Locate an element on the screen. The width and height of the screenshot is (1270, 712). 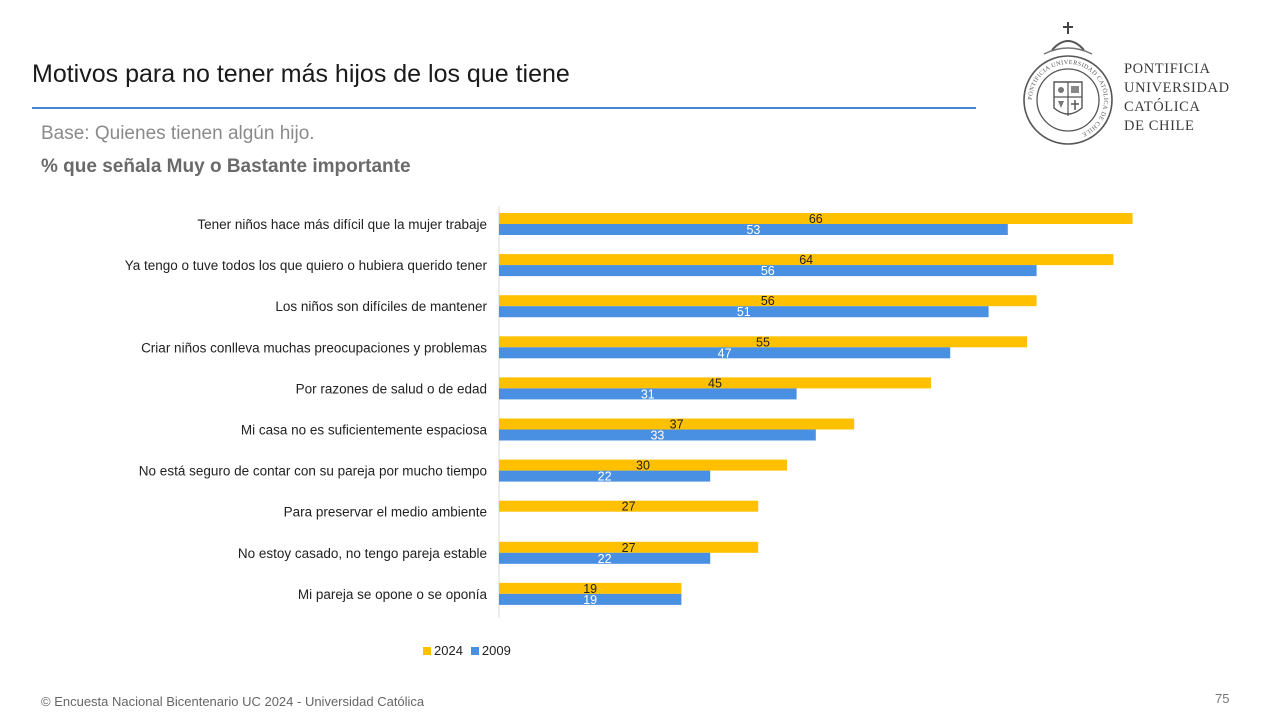
data-label-2024: 66 is located at coordinates (816, 219).